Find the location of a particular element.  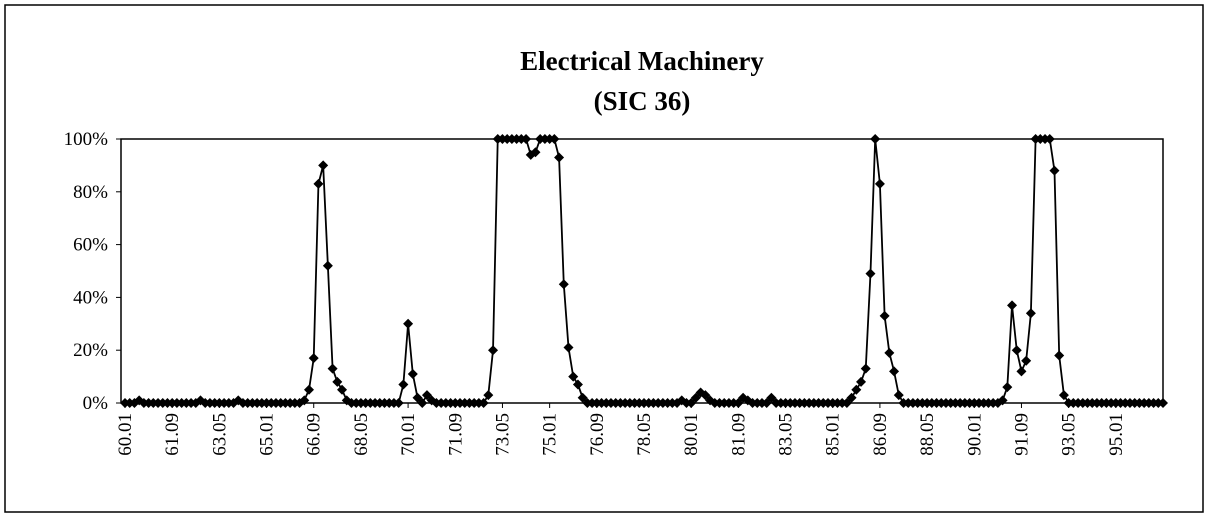

x-tick-label: 63.05 is located at coordinates (219, 434).